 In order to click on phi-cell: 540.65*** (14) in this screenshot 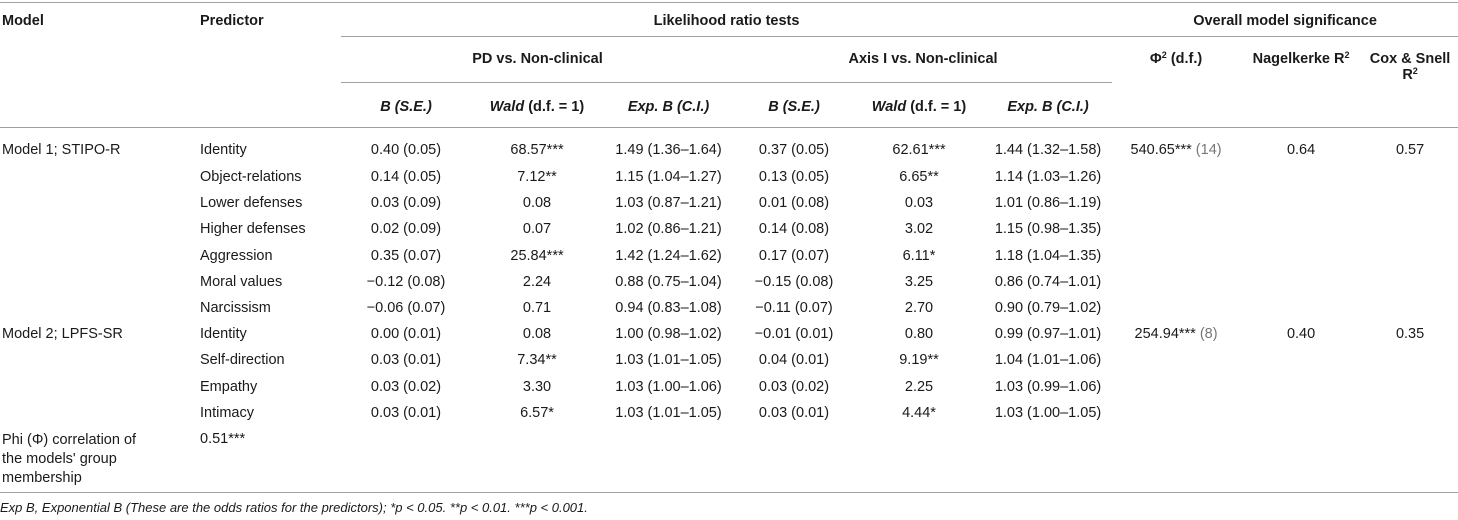, I will do `click(1176, 150)`.